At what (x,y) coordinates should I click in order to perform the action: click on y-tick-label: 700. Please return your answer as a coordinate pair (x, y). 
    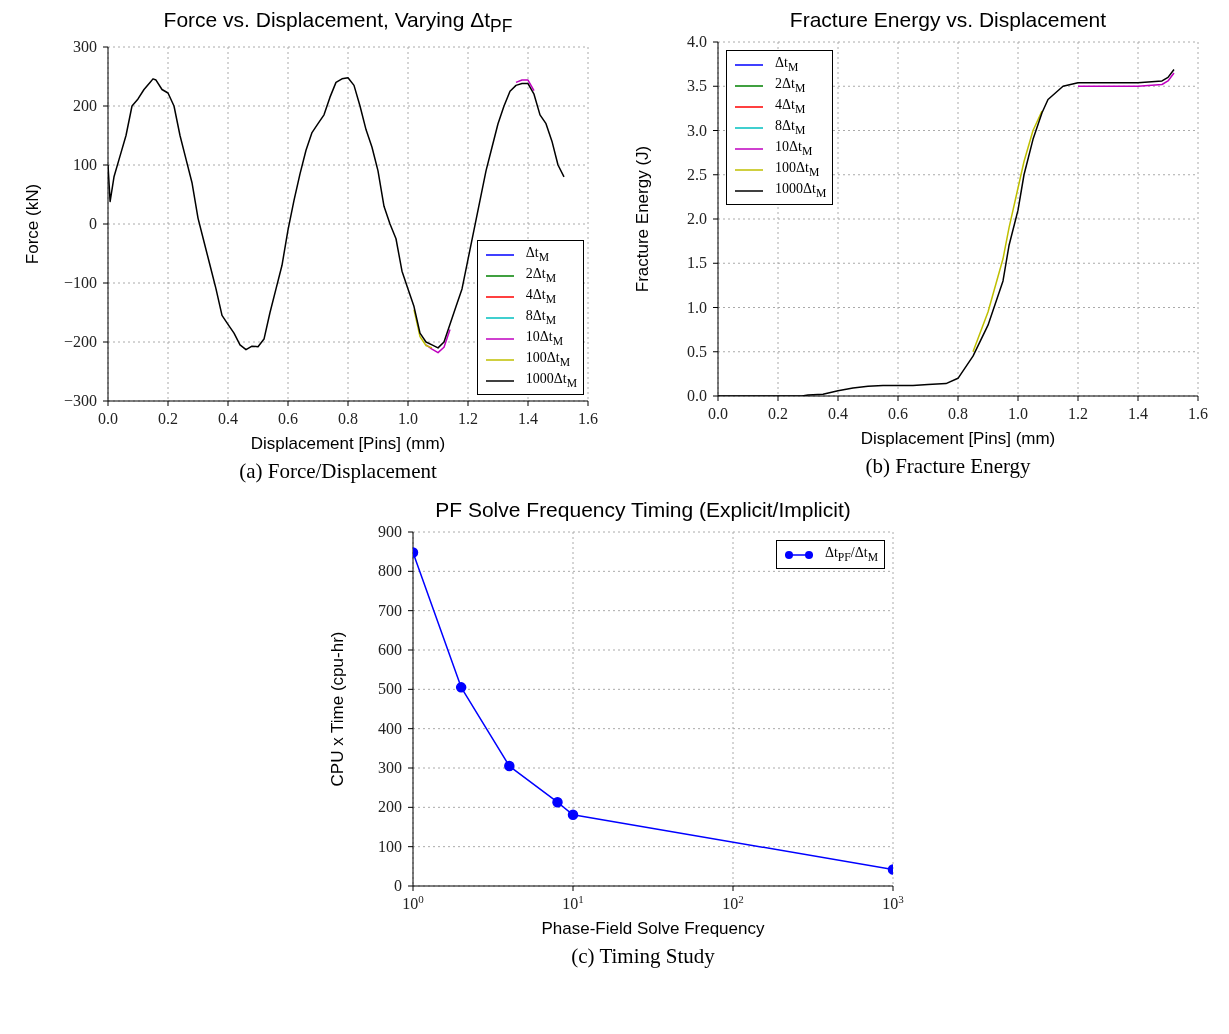
    Looking at the image, I should click on (390, 610).